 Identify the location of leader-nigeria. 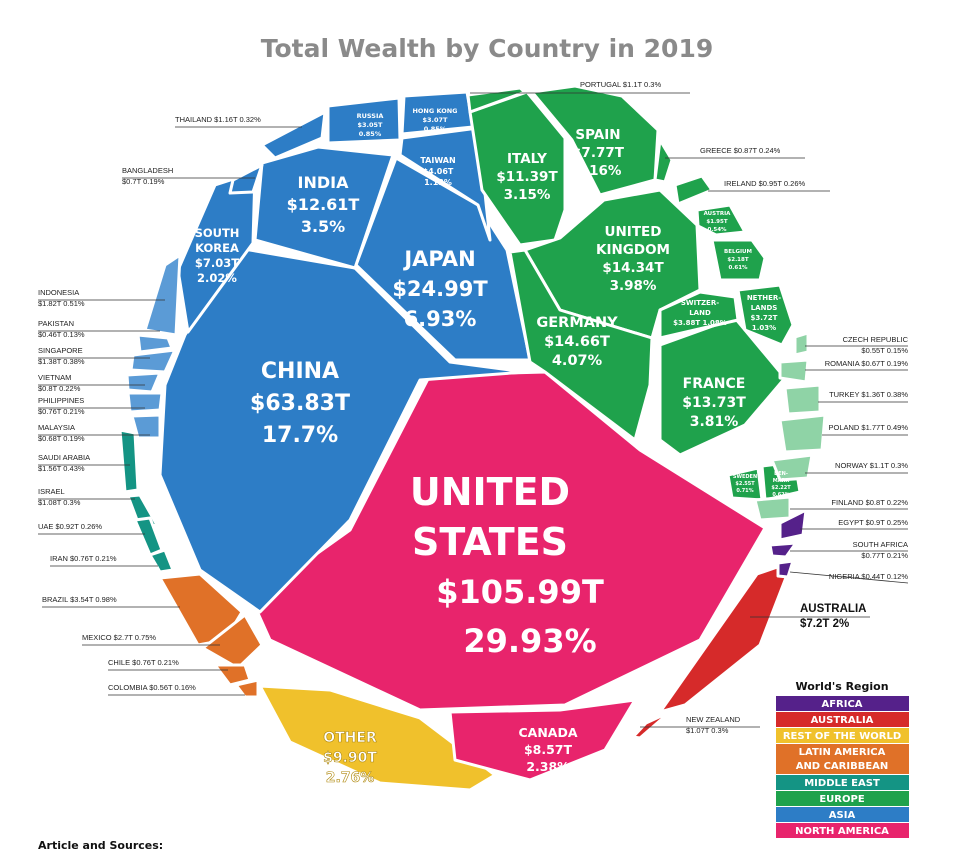
(849, 577).